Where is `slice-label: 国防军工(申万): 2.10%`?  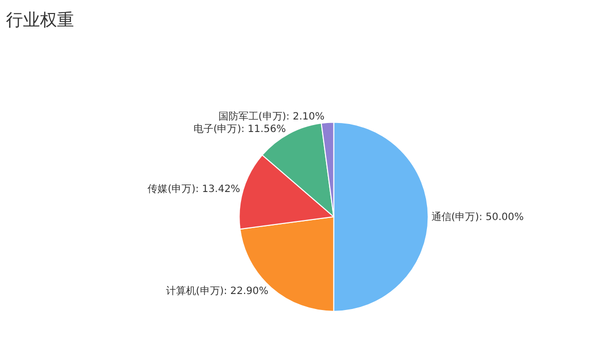
slice-label: 国防军工(申万): 2.10% is located at coordinates (271, 116).